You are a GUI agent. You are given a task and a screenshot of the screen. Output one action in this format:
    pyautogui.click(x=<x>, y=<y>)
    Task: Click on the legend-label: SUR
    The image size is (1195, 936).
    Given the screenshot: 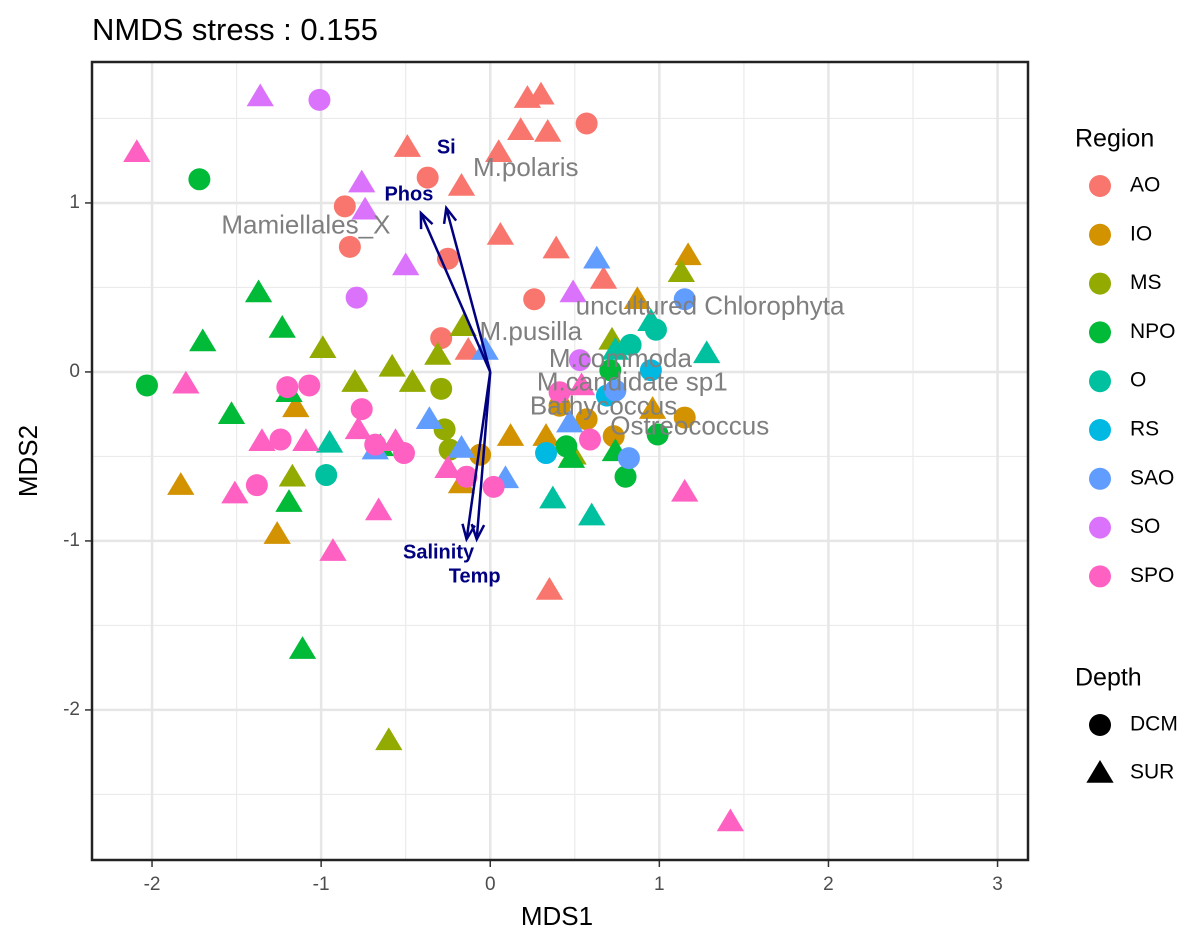 What is the action you would take?
    pyautogui.click(x=1152, y=772)
    